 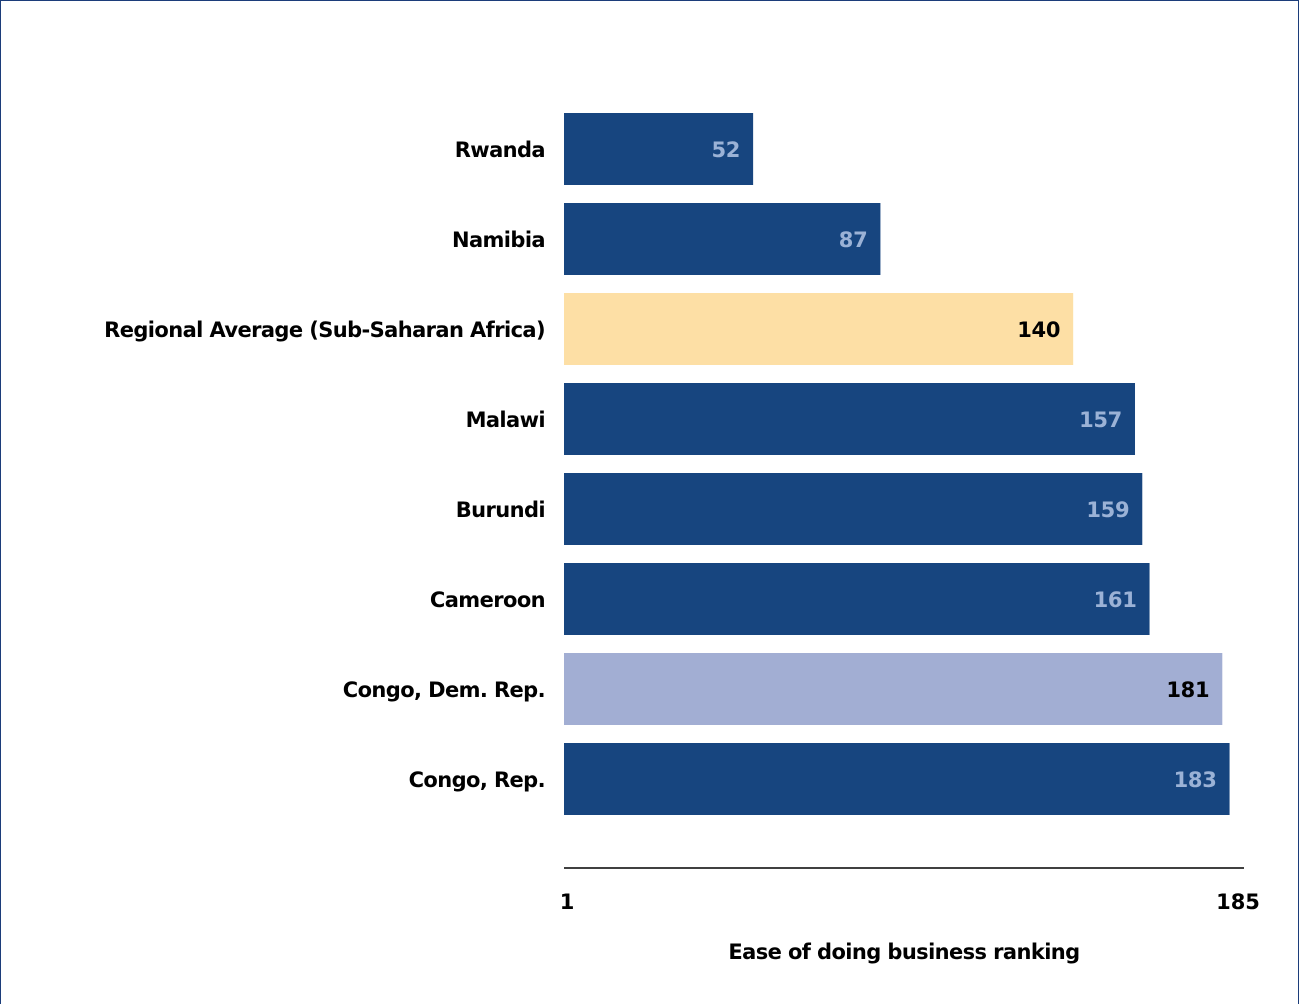 What do you see at coordinates (1187, 690) in the screenshot?
I see `value-label-congo-dem-rep: 181` at bounding box center [1187, 690].